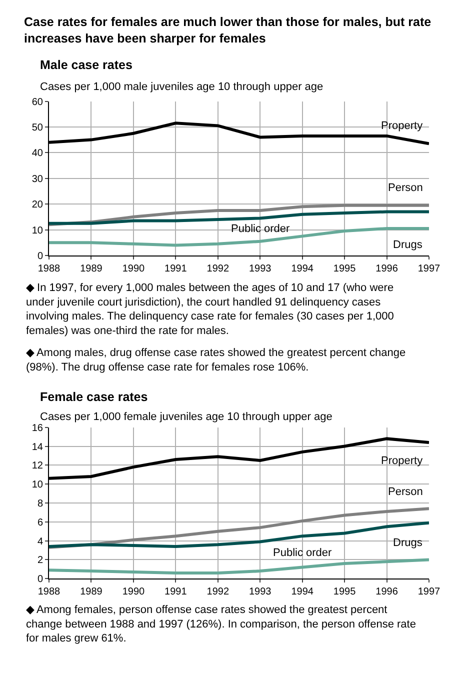 Image resolution: width=460 pixels, height=675 pixels. I want to click on y-tick-label: 2, so click(40, 560).